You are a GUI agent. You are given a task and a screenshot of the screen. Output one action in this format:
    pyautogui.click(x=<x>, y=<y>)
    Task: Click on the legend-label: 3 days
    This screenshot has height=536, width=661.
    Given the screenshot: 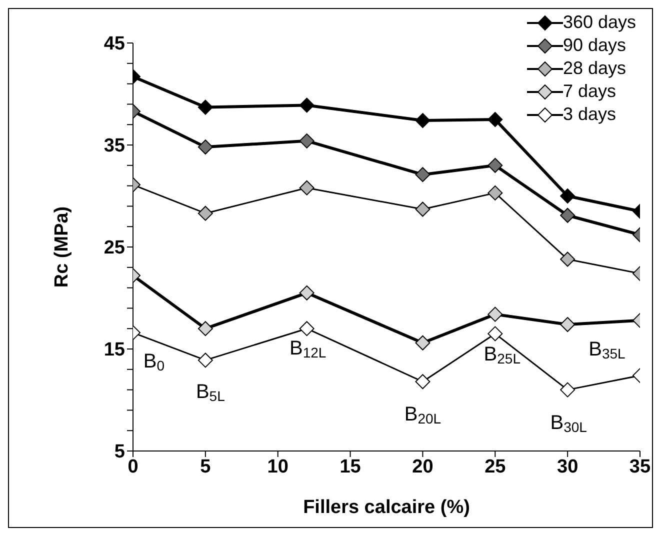 What is the action you would take?
    pyautogui.click(x=589, y=114)
    